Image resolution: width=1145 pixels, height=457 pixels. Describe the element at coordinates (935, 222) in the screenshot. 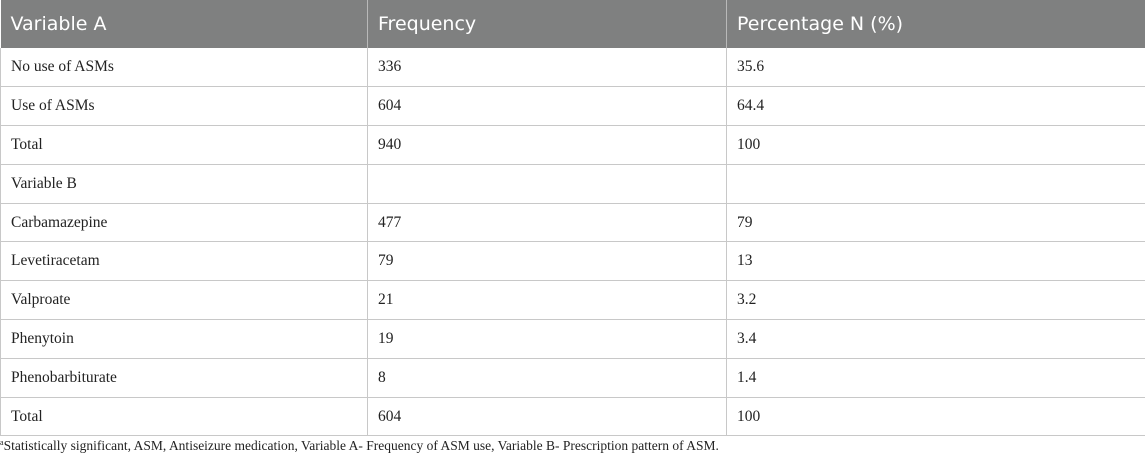

I see `cell-percentage: 79` at that location.